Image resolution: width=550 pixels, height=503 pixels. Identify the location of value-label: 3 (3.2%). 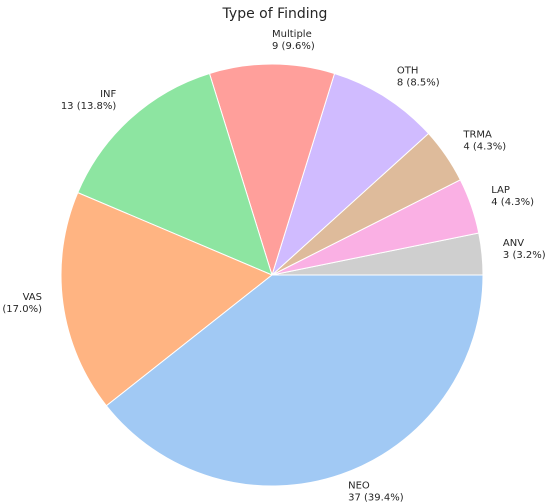
(524, 255).